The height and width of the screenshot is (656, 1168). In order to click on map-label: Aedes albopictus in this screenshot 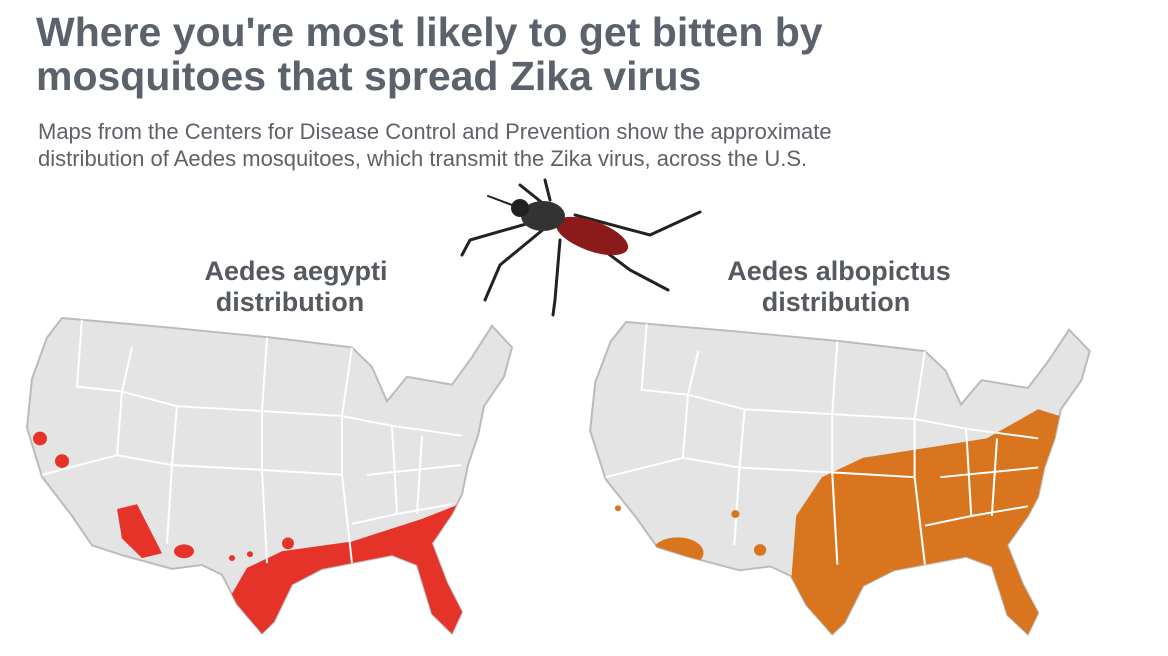, I will do `click(839, 271)`.